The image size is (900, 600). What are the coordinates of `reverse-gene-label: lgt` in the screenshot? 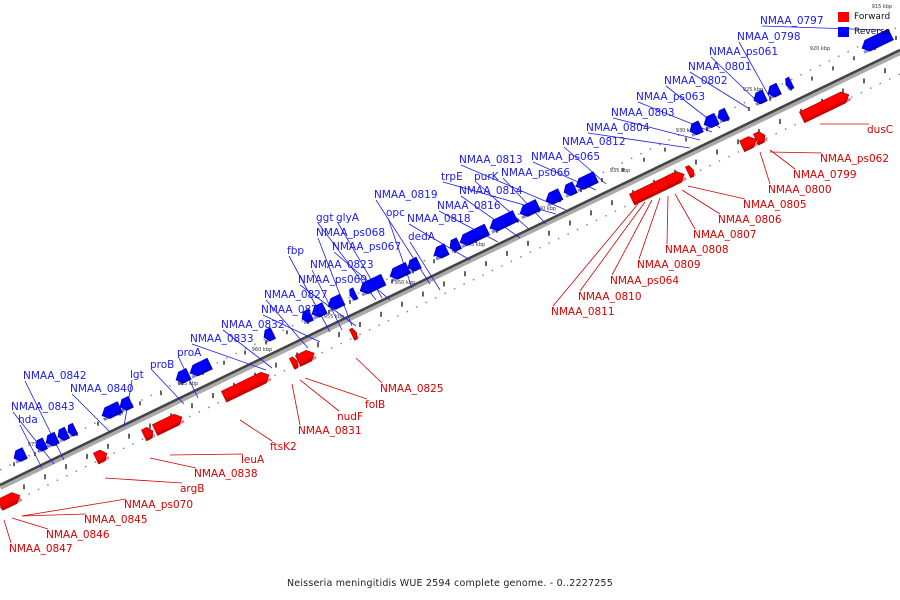 It's located at (137, 375).